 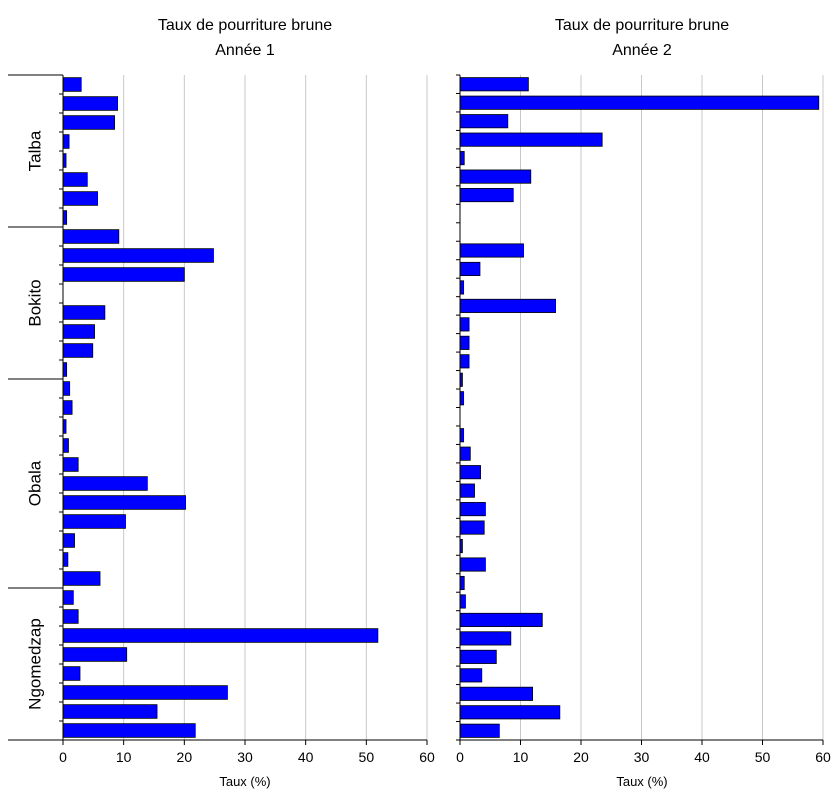 I want to click on chart-subtitle: Année 1, so click(x=245, y=50).